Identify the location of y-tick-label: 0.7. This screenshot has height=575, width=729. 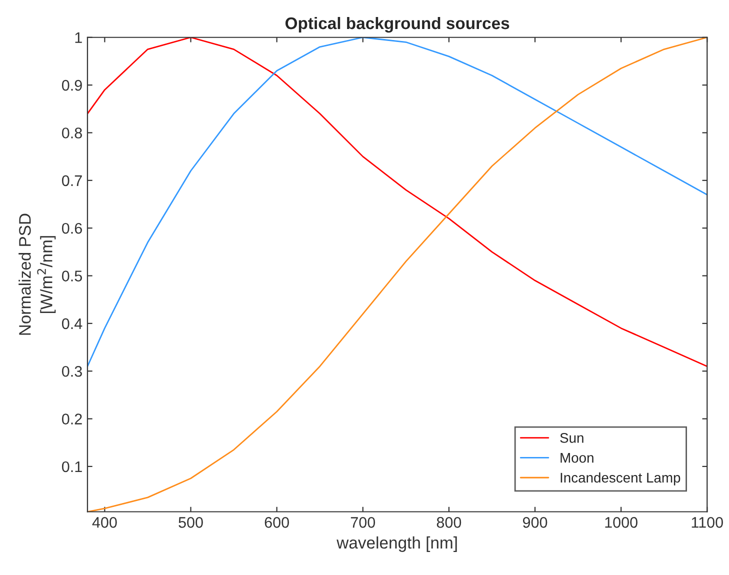
(72, 180).